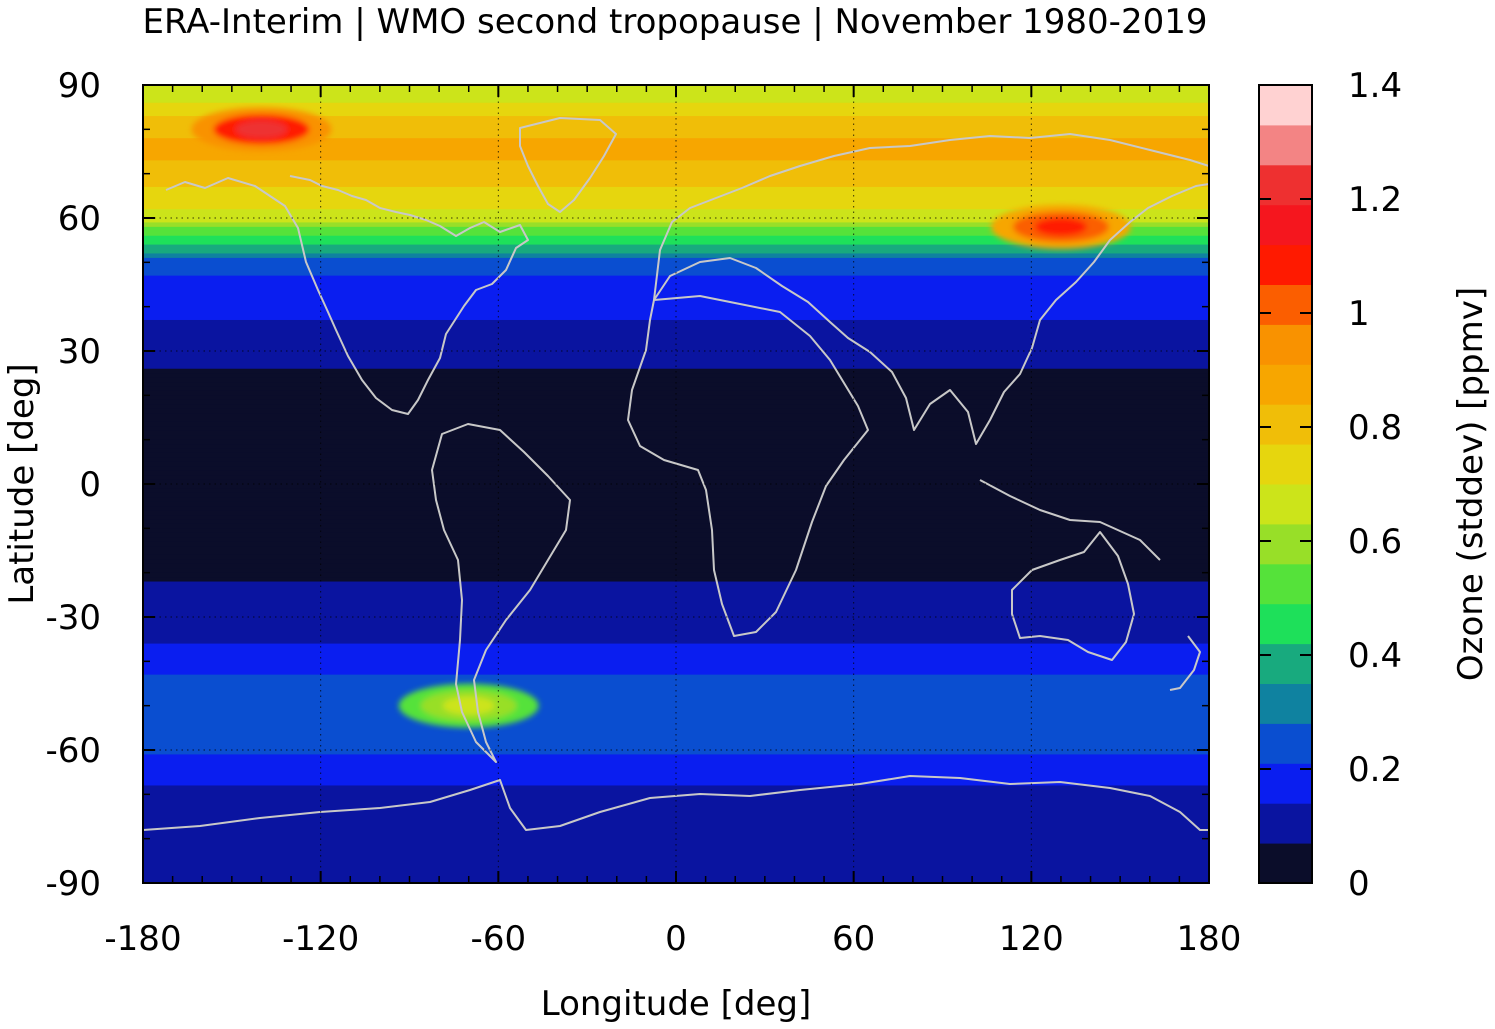 Image resolution: width=1495 pixels, height=1029 pixels. I want to click on coastline-south-america, so click(501, 593).